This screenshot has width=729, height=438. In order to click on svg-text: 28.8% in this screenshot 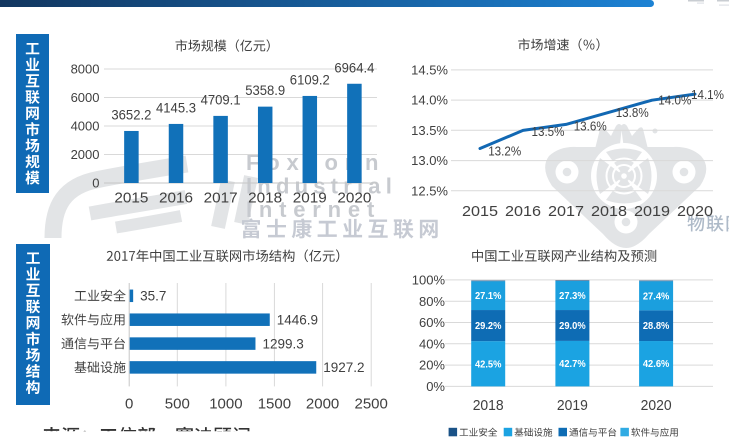, I will do `click(656, 326)`.